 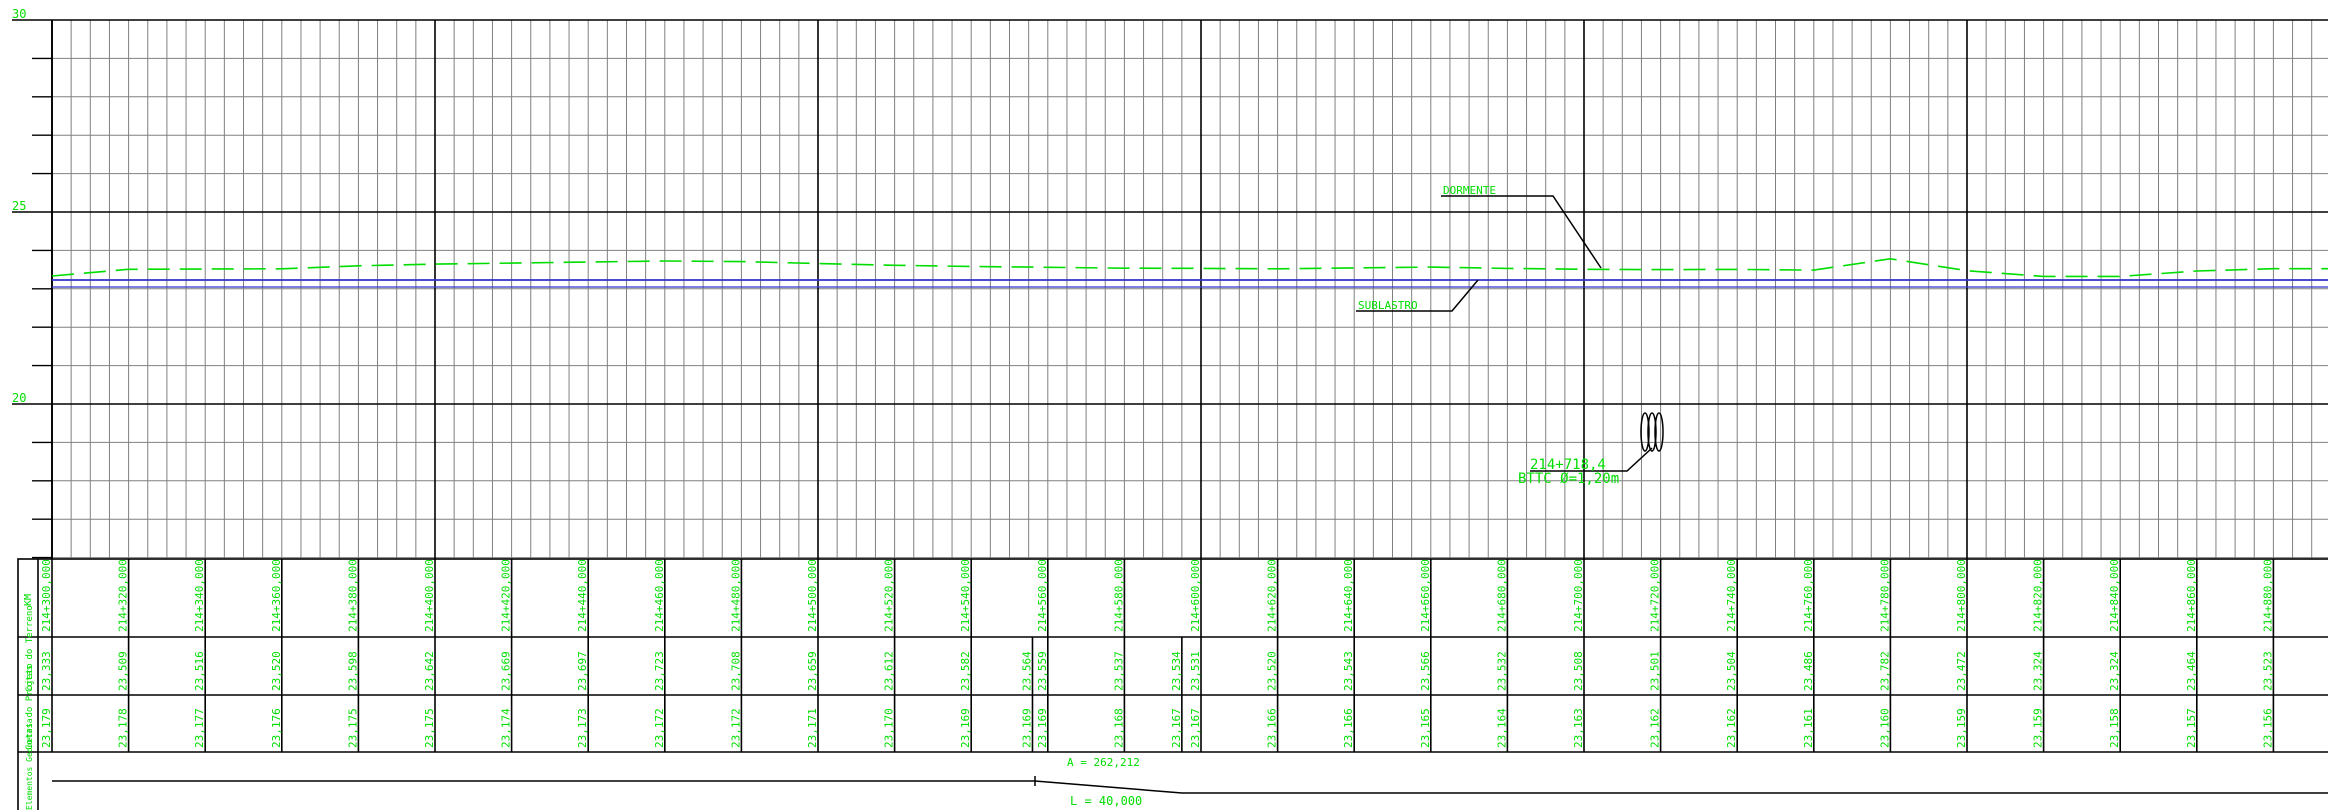 I want to click on km-band-ticks, so click(x=1163, y=598).